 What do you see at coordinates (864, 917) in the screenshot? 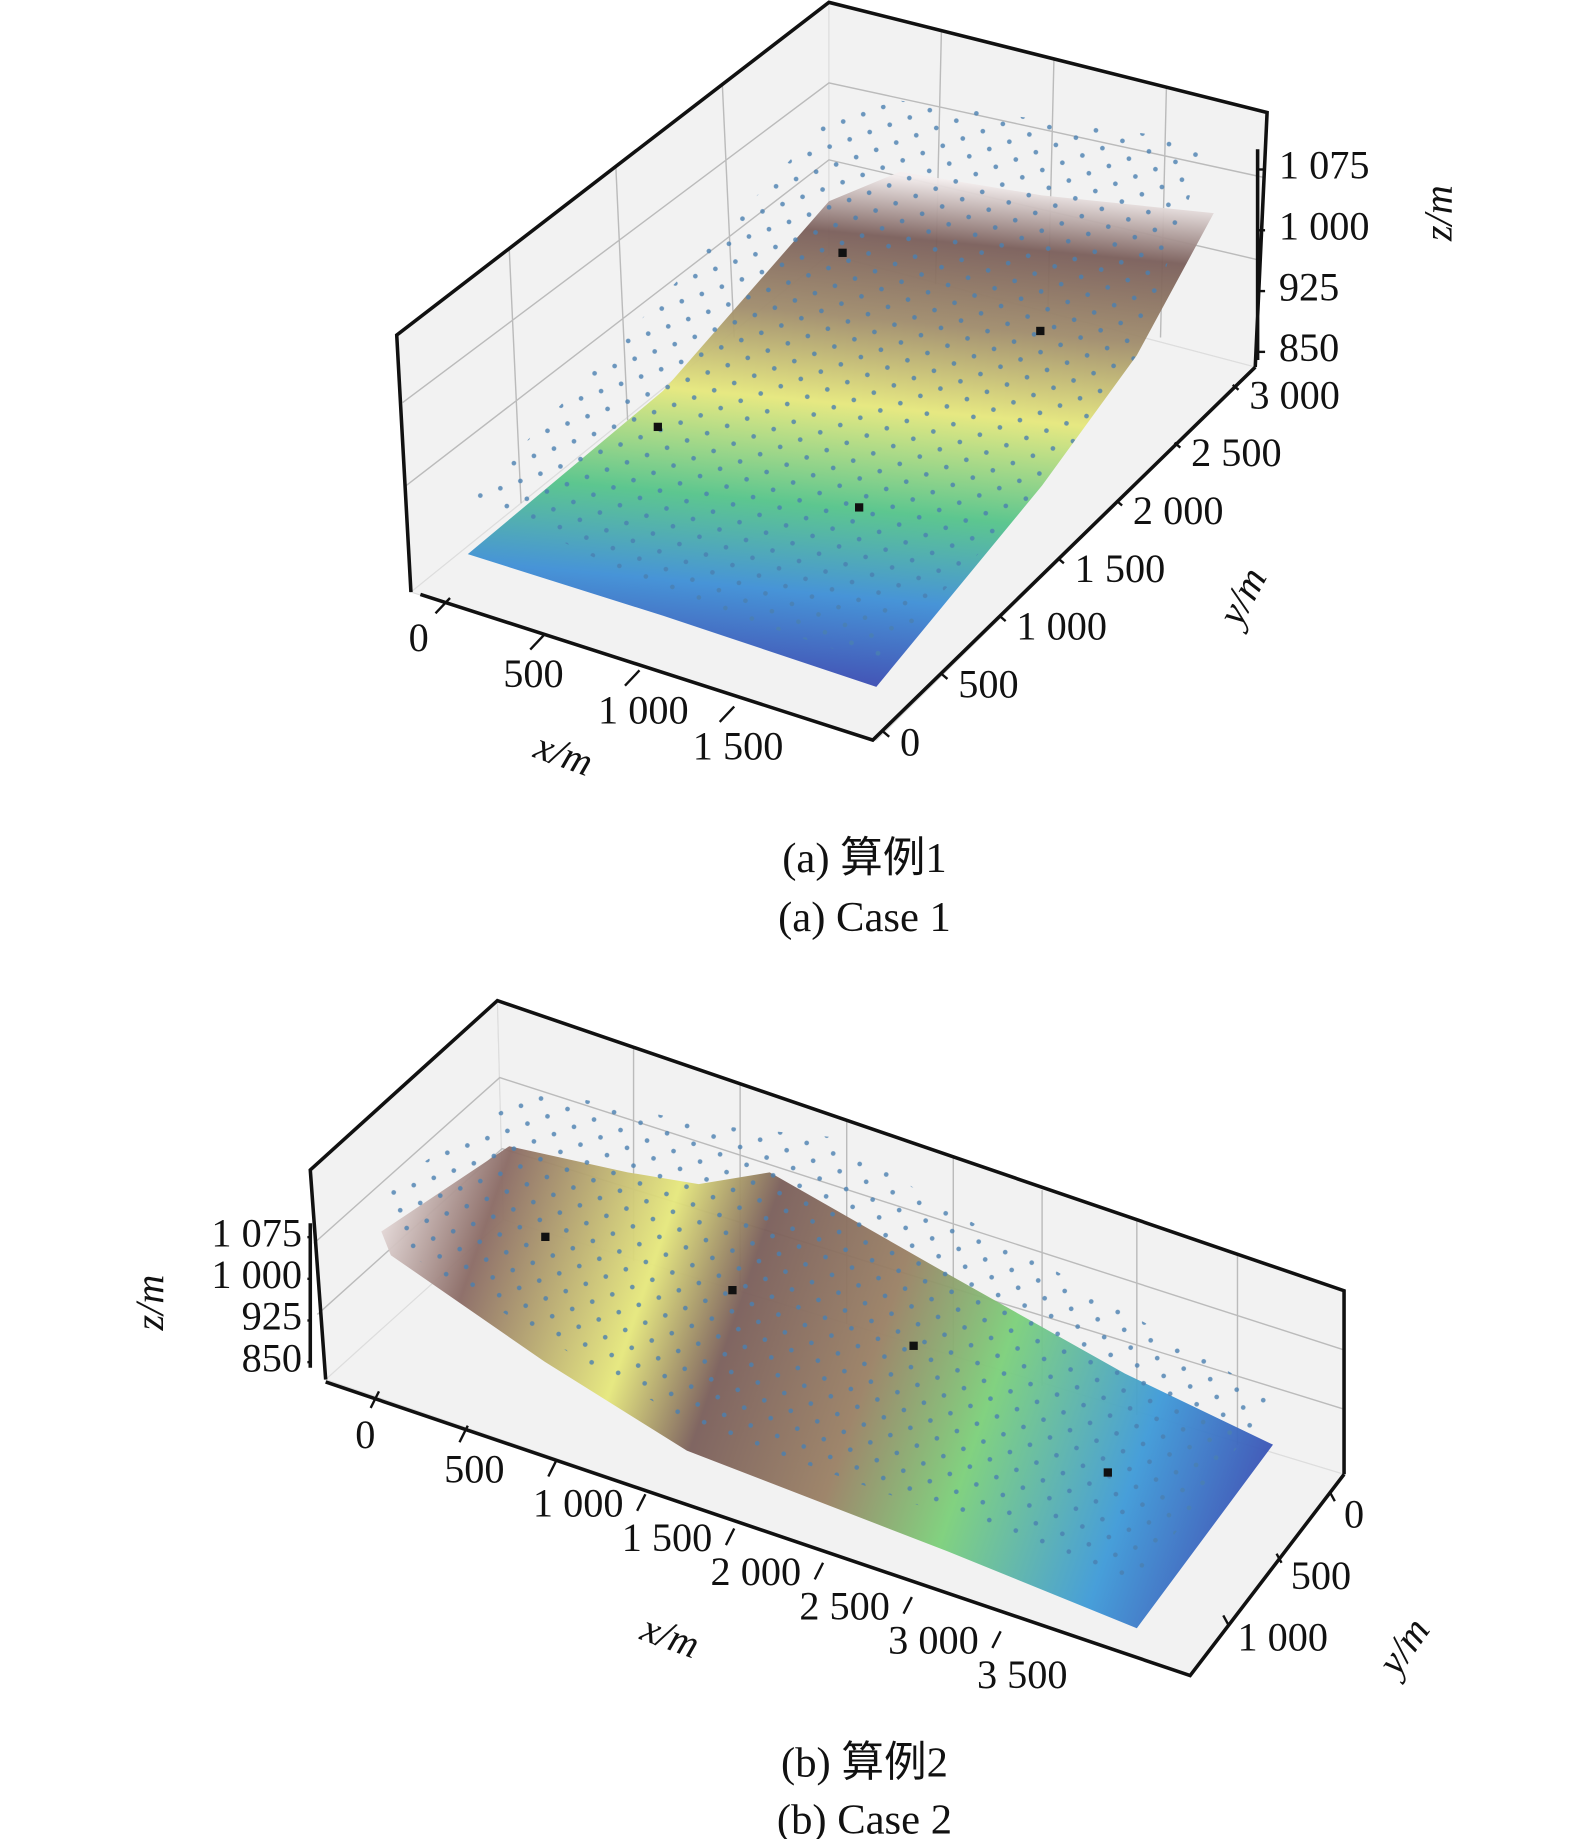
I see `caption-en: (a) Case 1` at bounding box center [864, 917].